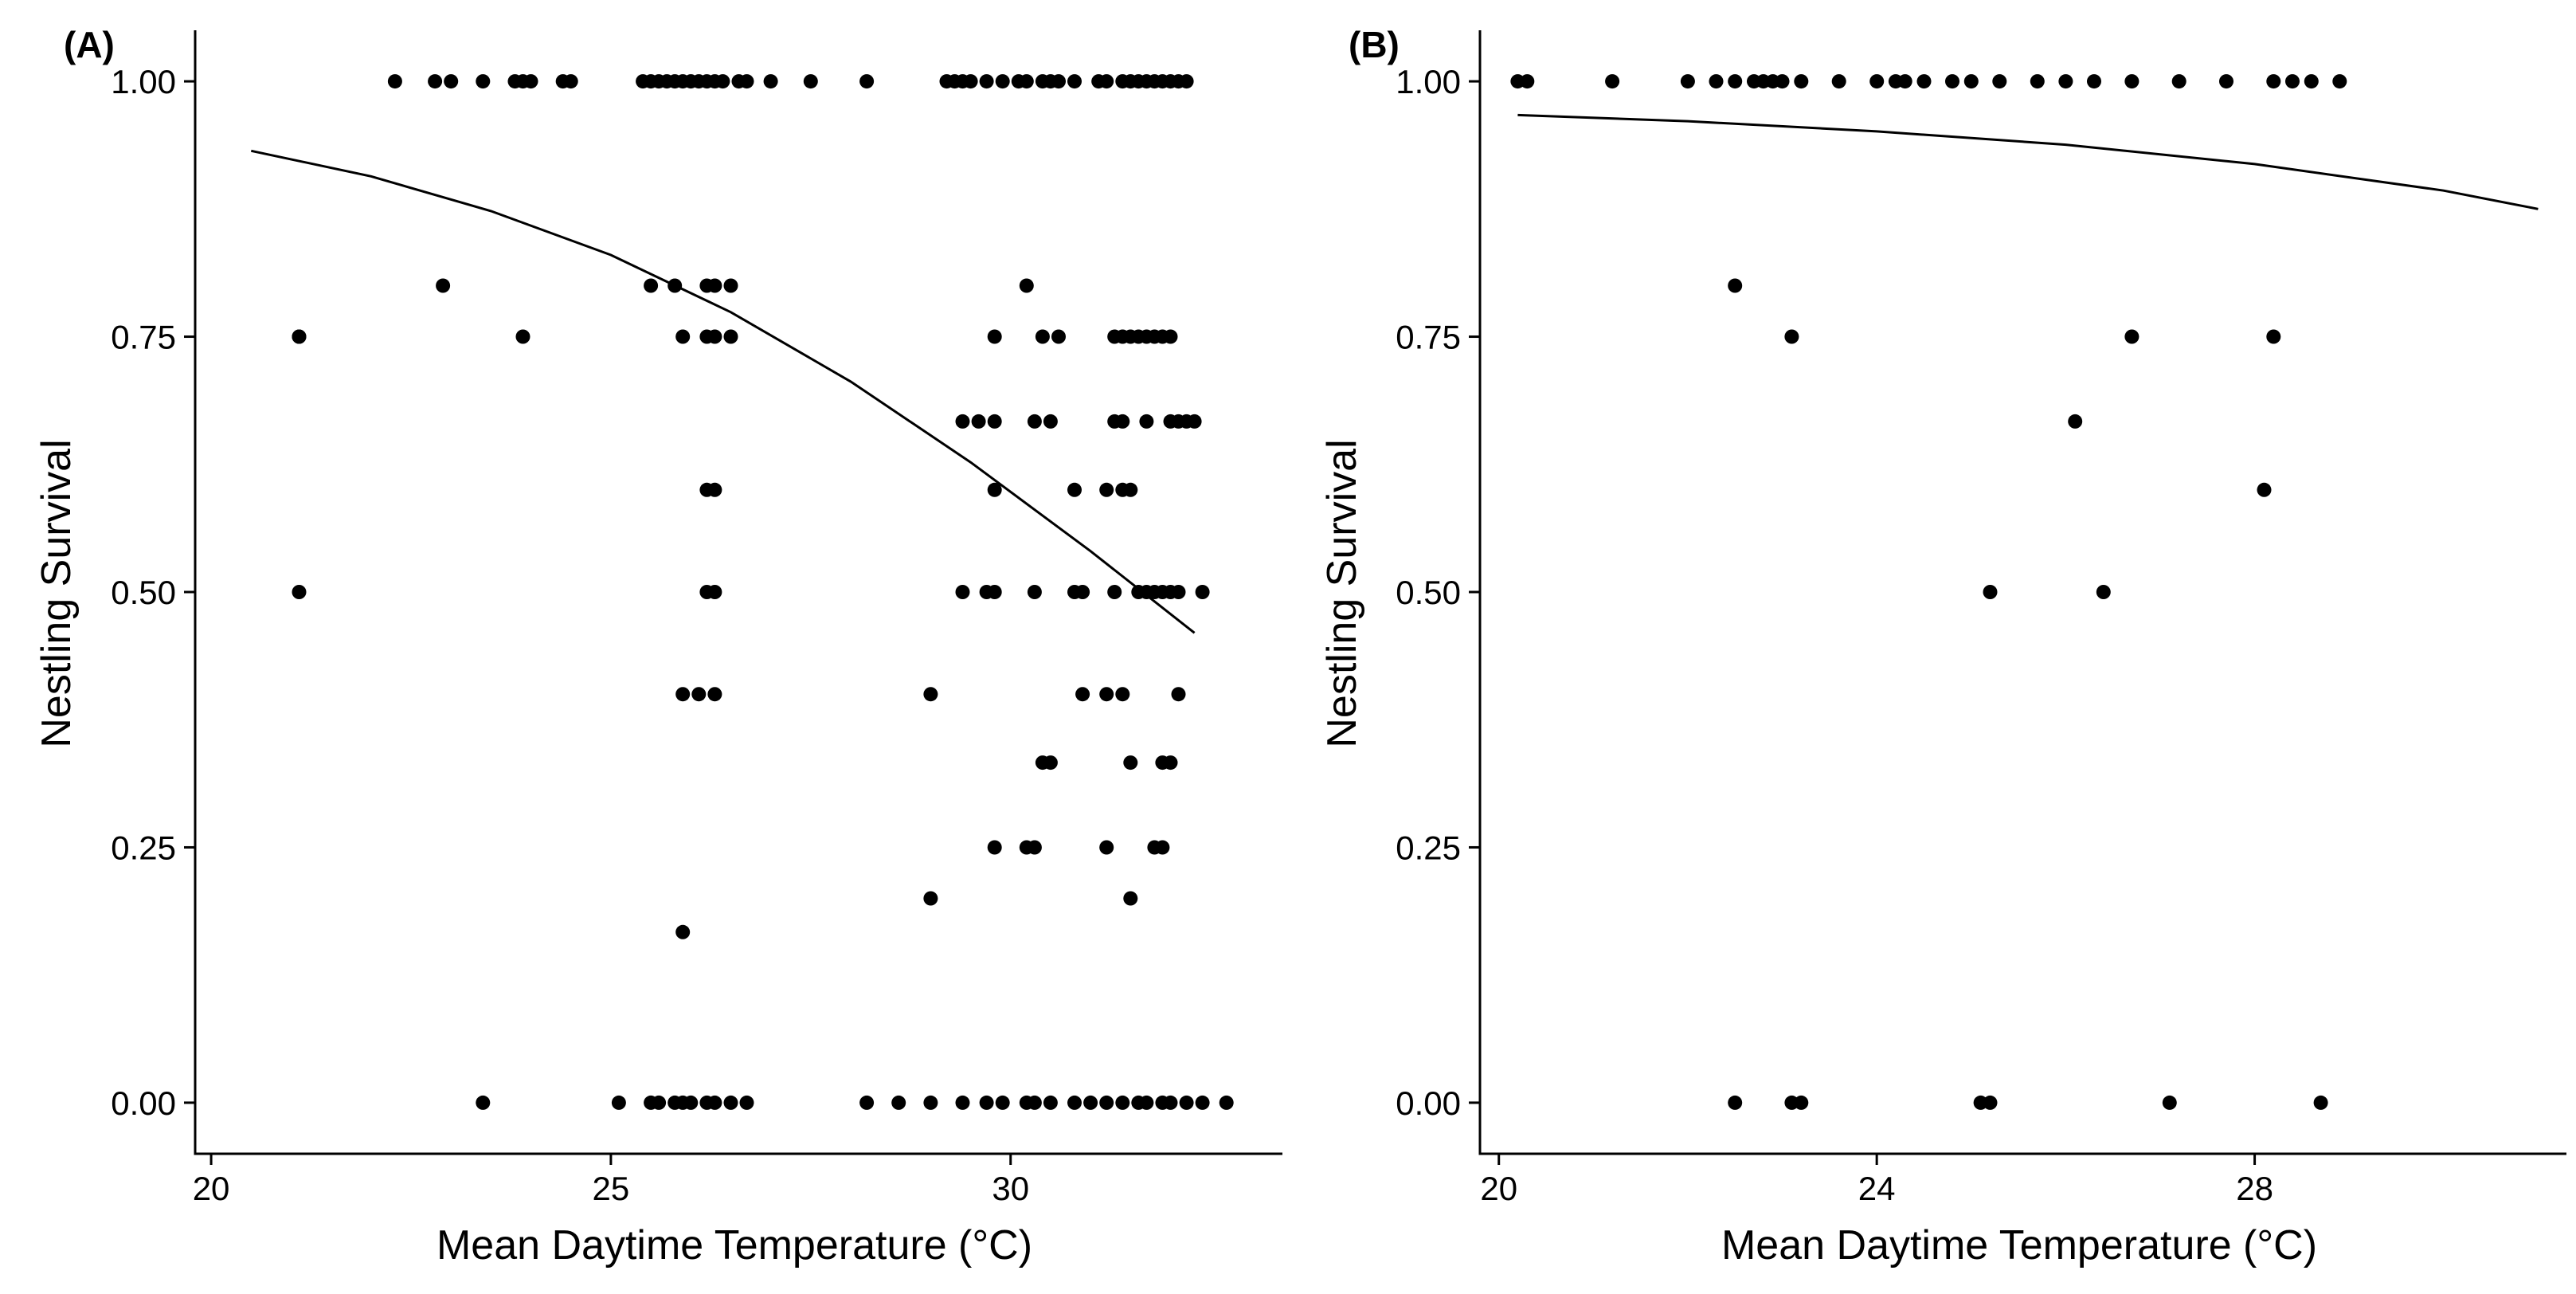 The height and width of the screenshot is (1294, 2576). I want to click on panel-a-y-tick-label: 0.75, so click(143, 337).